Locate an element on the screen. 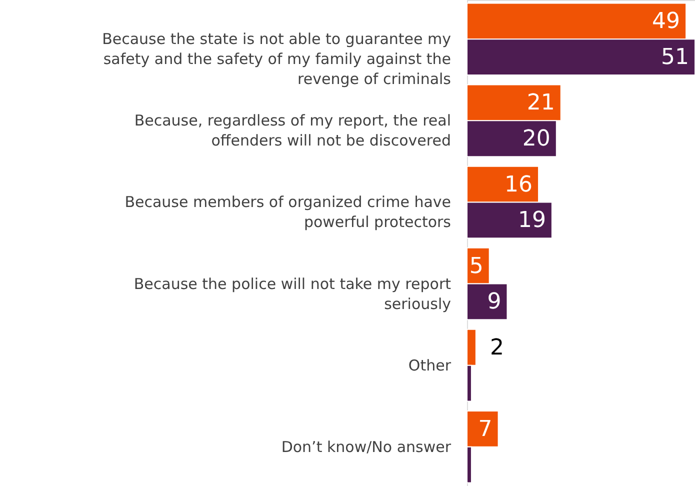 This screenshot has height=486, width=695. data-label: 5 is located at coordinates (476, 266).